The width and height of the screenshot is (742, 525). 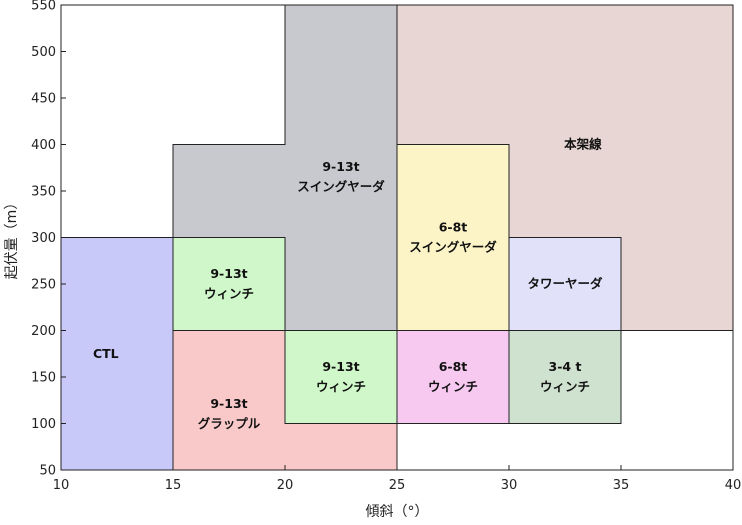 I want to click on region-label: CTL, so click(x=106, y=353).